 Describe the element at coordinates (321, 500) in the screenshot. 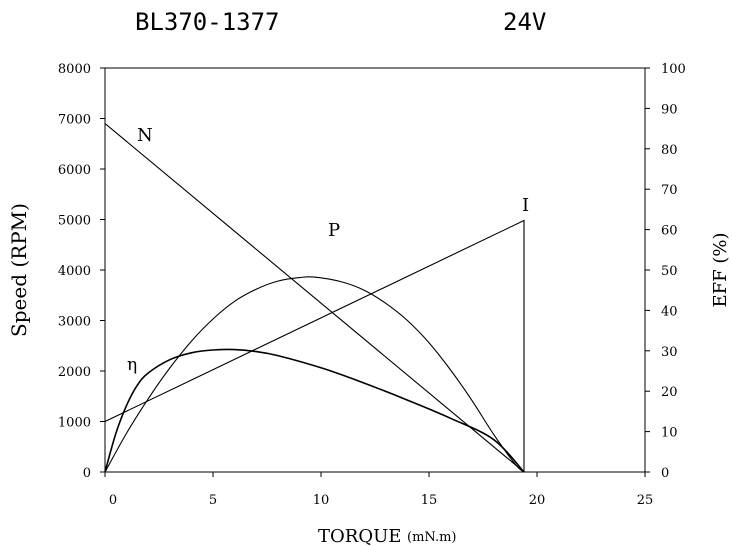

I see `x-tick-label: 10` at that location.